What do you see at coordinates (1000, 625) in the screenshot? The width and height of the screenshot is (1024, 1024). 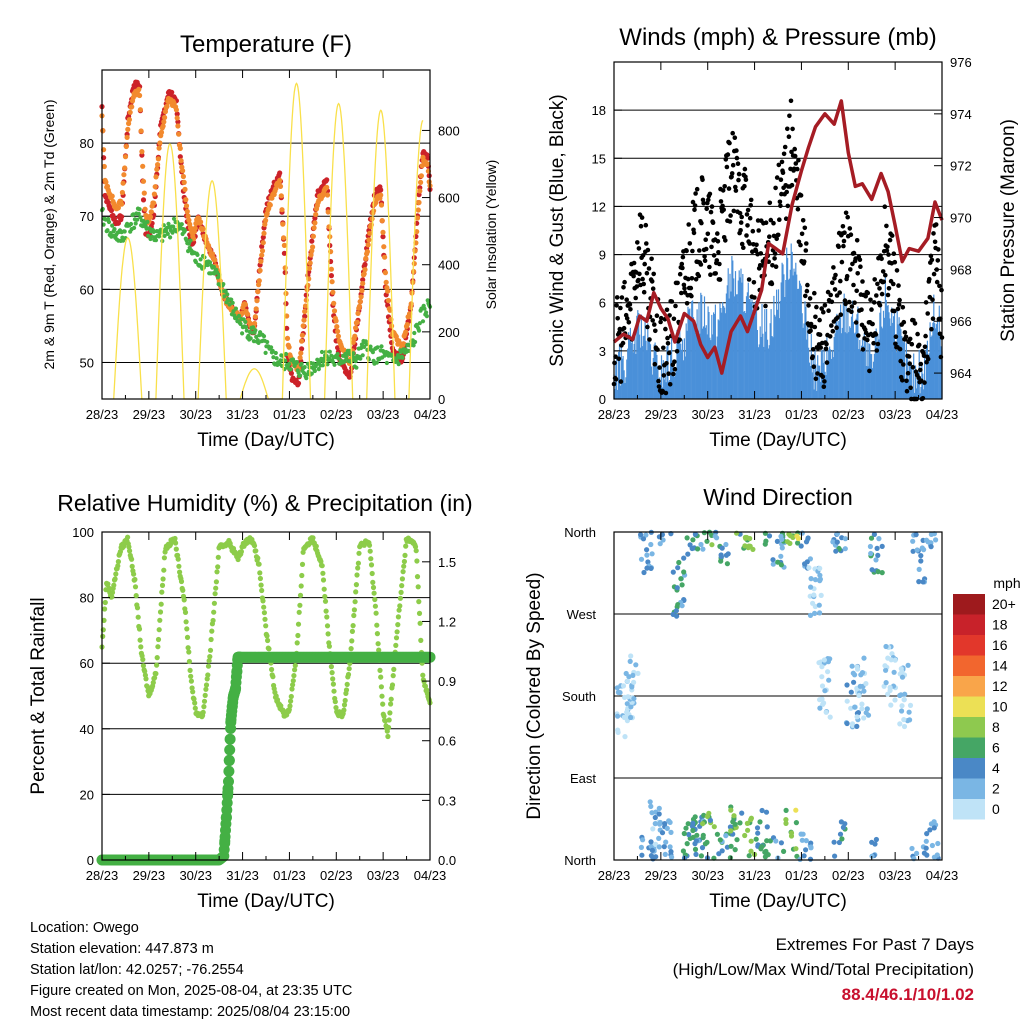 I see `legend-label: 18` at bounding box center [1000, 625].